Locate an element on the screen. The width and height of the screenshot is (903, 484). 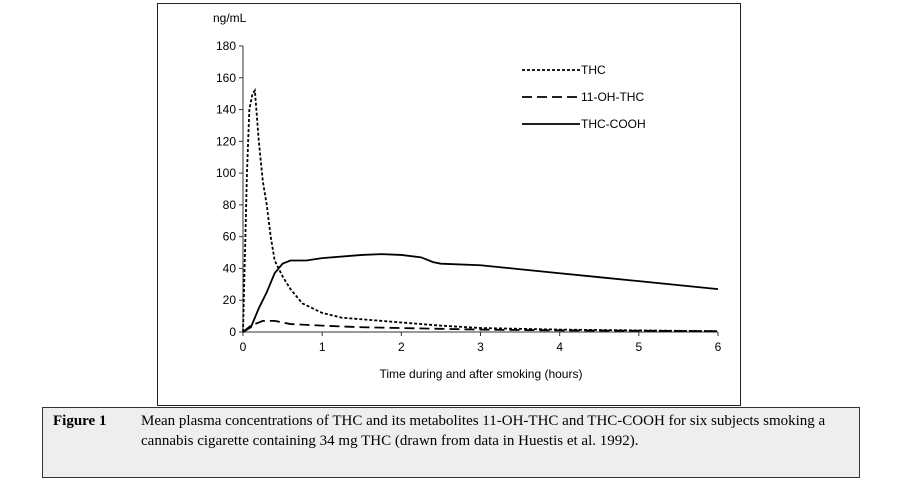
y-tick-label: 180 is located at coordinates (226, 46).